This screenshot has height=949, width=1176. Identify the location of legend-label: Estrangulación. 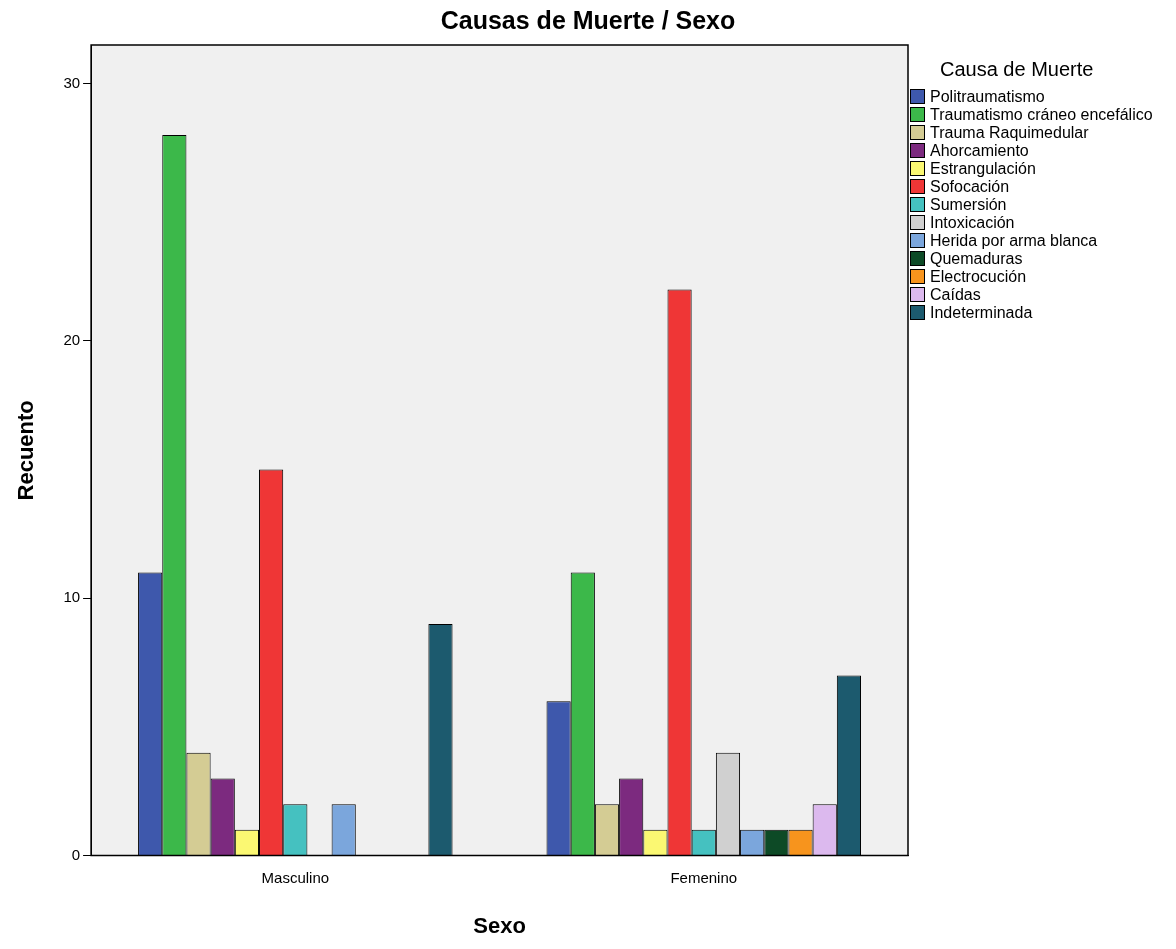
(983, 168).